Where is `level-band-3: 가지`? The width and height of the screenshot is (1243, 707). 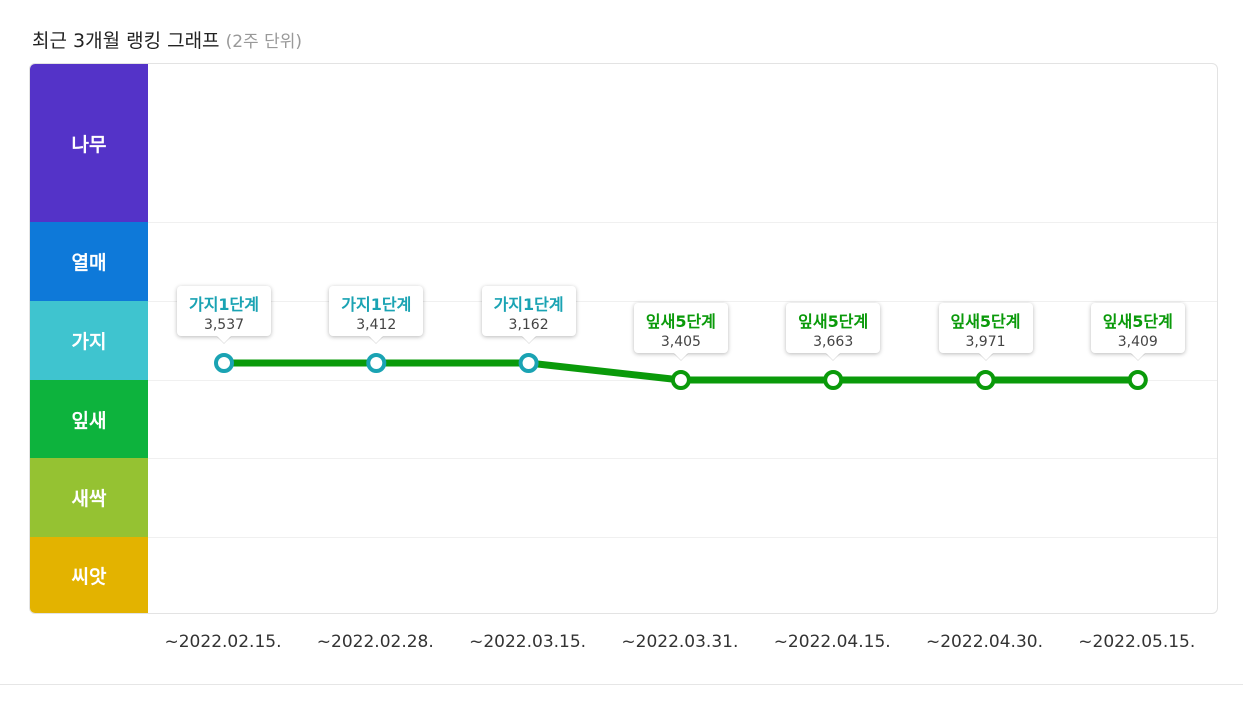 level-band-3: 가지 is located at coordinates (89, 340).